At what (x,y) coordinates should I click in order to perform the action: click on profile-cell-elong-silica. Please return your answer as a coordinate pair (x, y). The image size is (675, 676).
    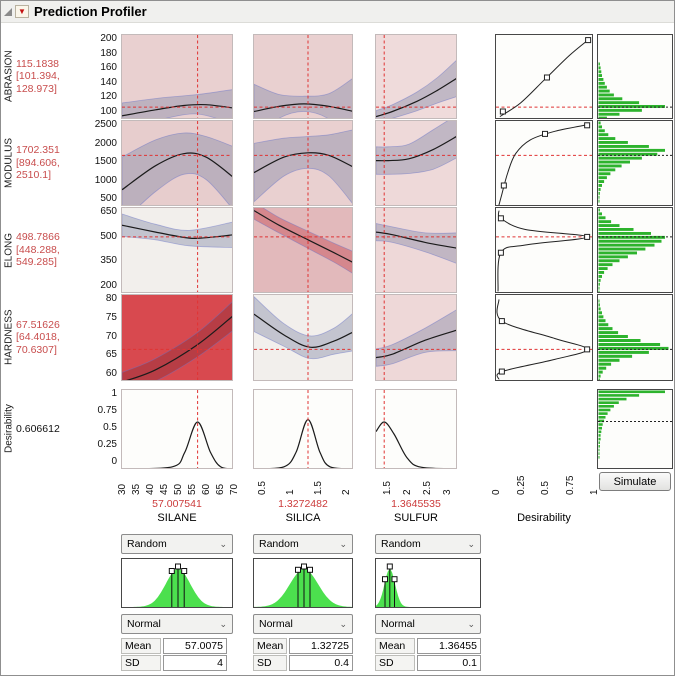
    Looking at the image, I should click on (303, 250).